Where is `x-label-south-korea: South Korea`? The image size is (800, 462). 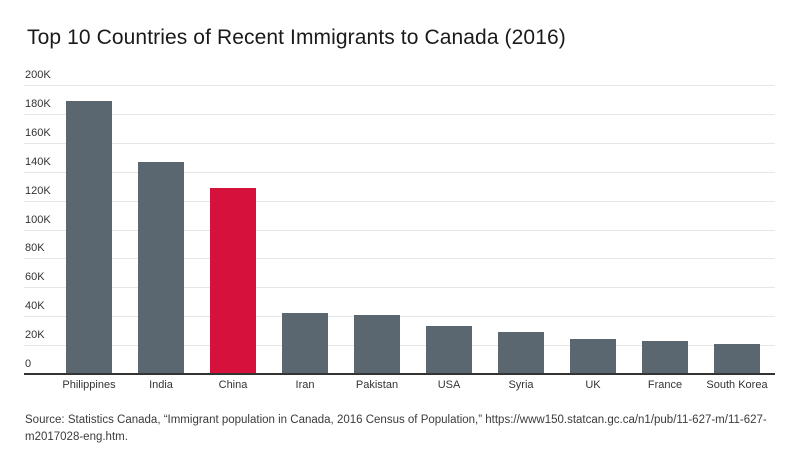
x-label-south-korea: South Korea is located at coordinates (737, 385).